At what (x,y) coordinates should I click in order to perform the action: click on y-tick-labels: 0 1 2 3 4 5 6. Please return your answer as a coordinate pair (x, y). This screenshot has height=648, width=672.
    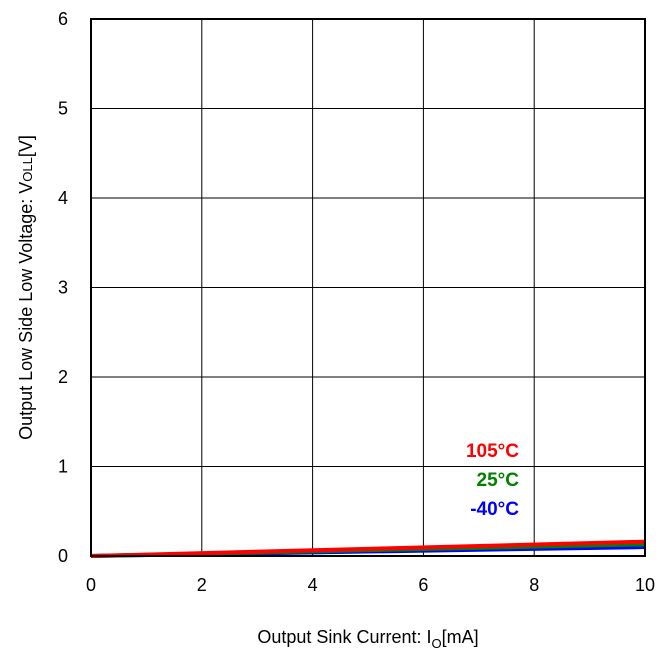
    Looking at the image, I should click on (63, 287).